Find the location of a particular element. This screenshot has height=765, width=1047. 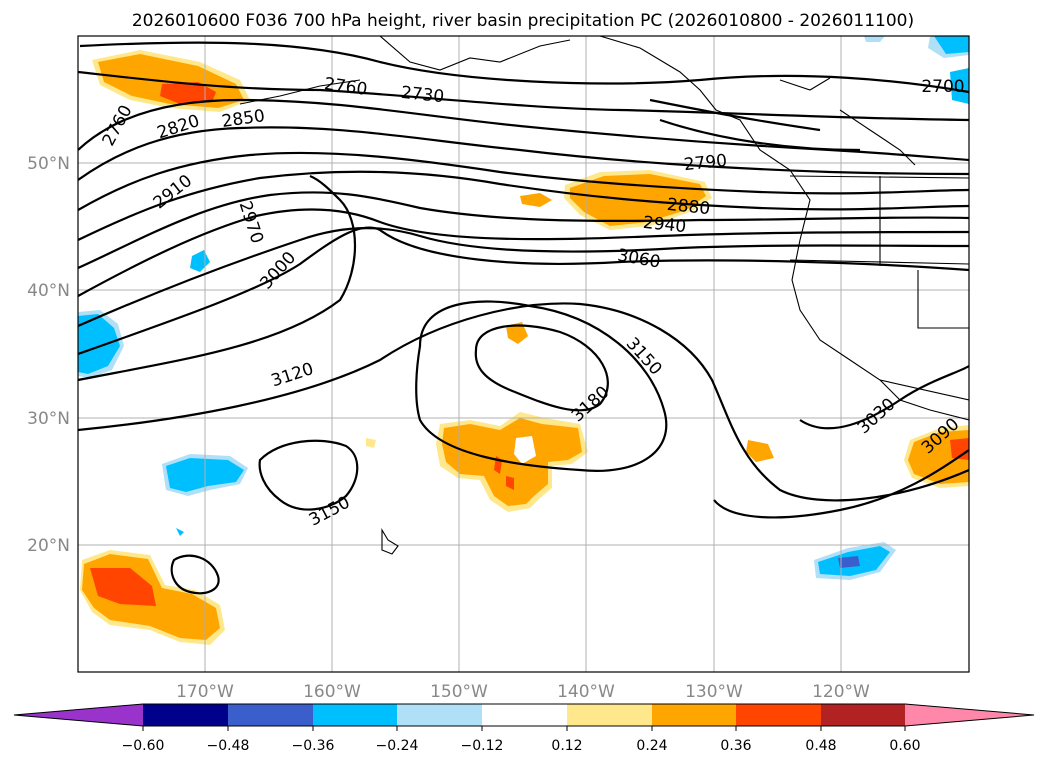

contour-label: 2700 is located at coordinates (942, 87).